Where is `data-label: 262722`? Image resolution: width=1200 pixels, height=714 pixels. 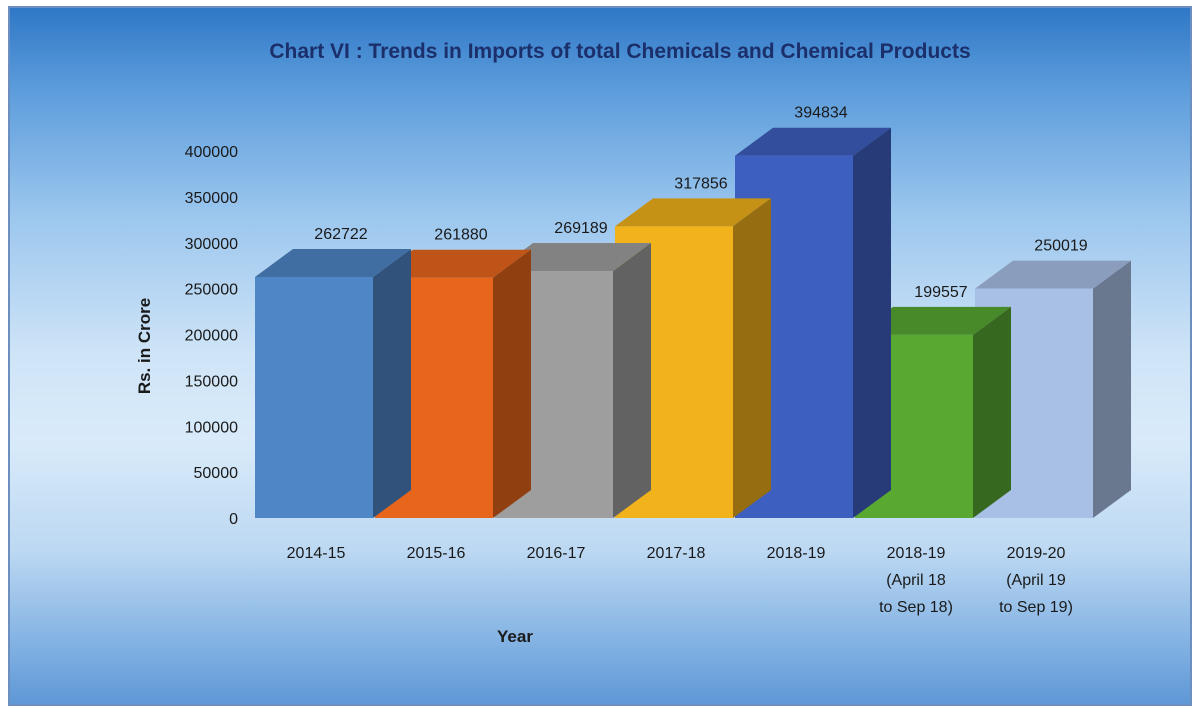
data-label: 262722 is located at coordinates (340, 234).